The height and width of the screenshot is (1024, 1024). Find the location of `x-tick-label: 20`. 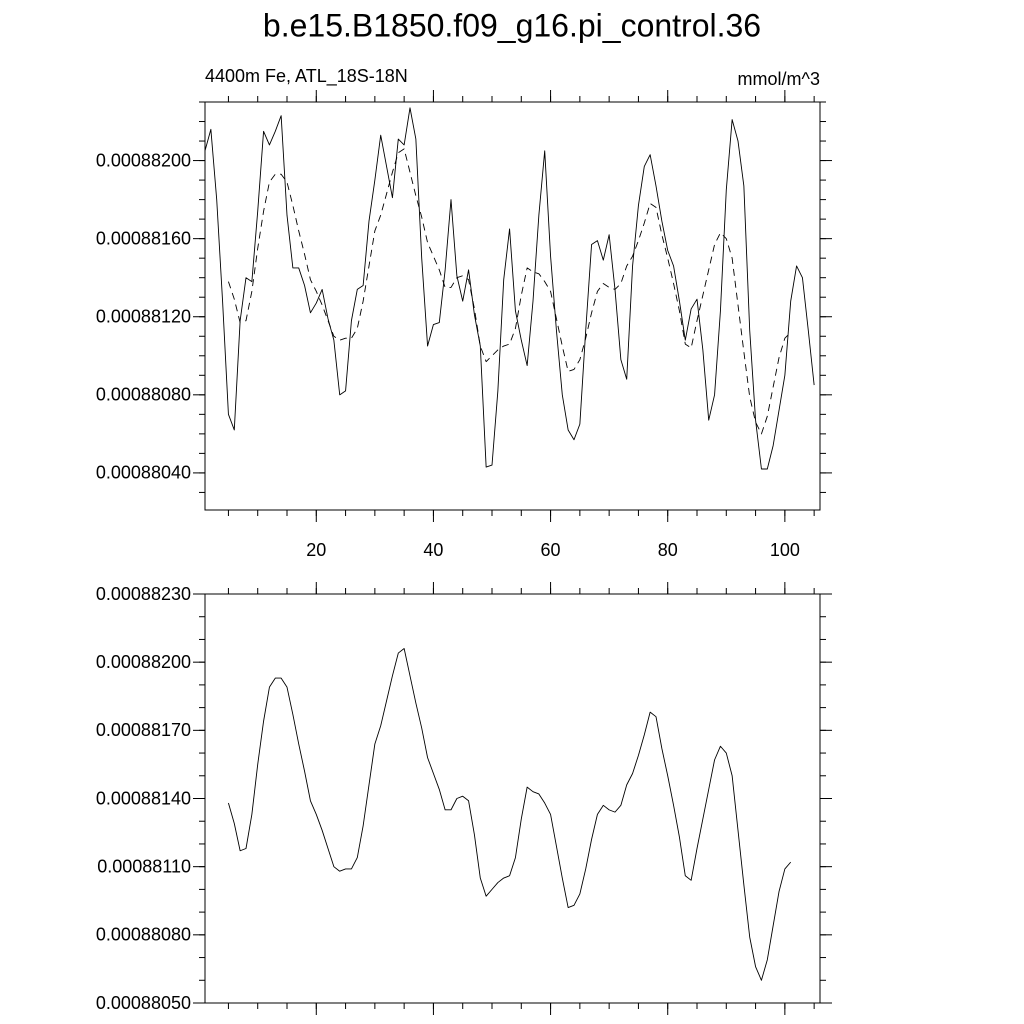

x-tick-label: 20 is located at coordinates (316, 550).